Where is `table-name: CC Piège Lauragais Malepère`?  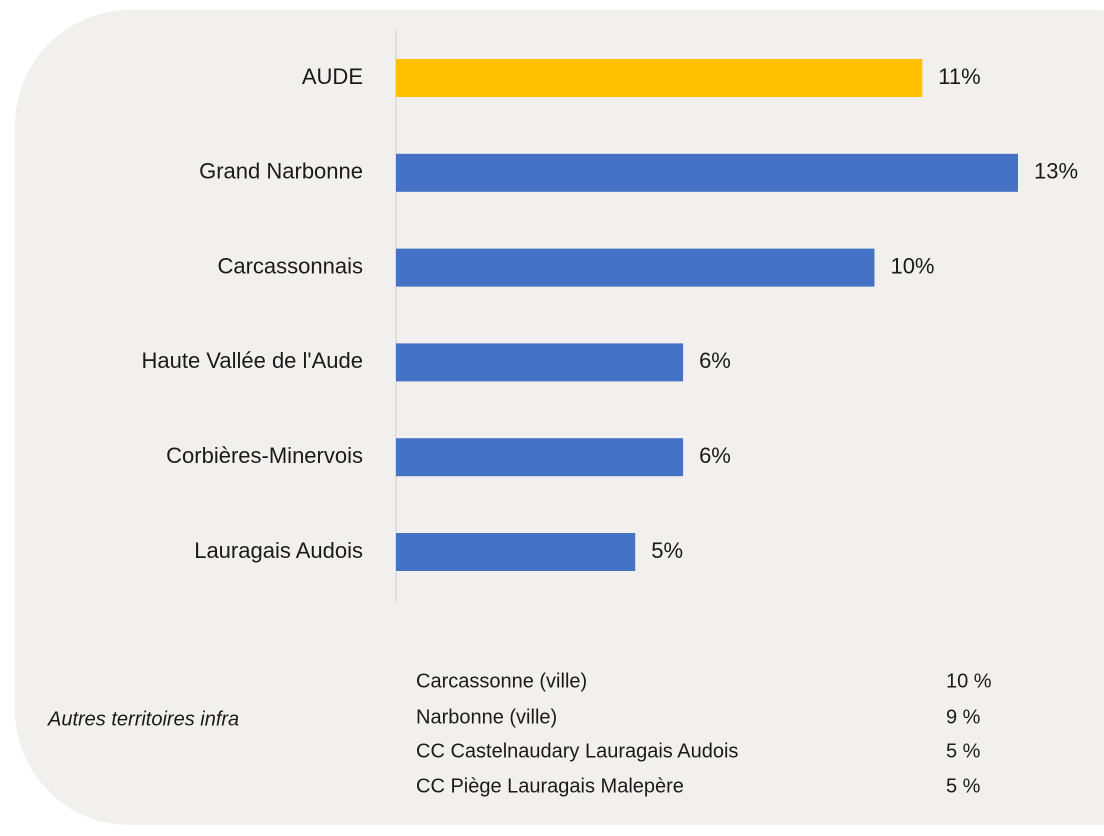
table-name: CC Piège Lauragais Malepère is located at coordinates (550, 786).